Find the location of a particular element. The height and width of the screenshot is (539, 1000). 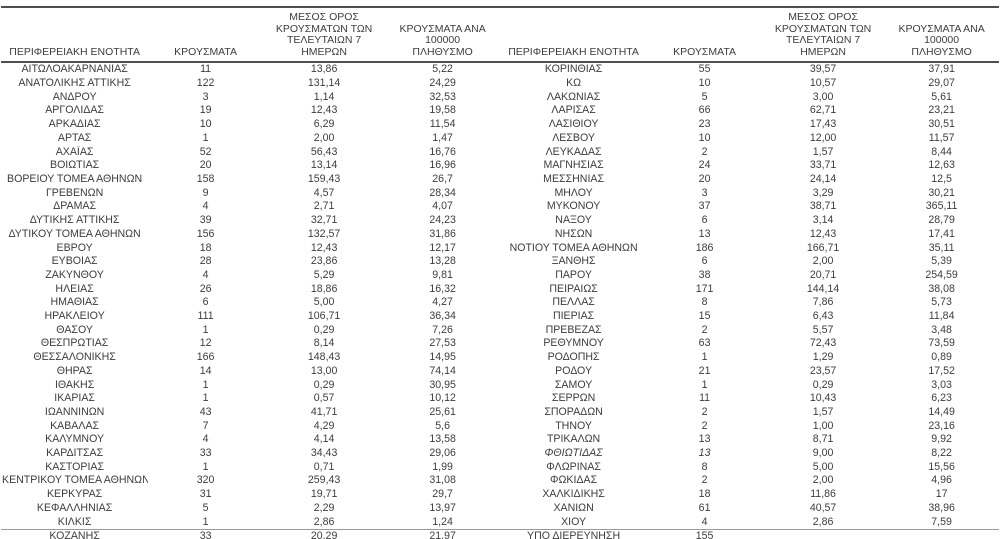

cases-cell: 3 is located at coordinates (704, 192).